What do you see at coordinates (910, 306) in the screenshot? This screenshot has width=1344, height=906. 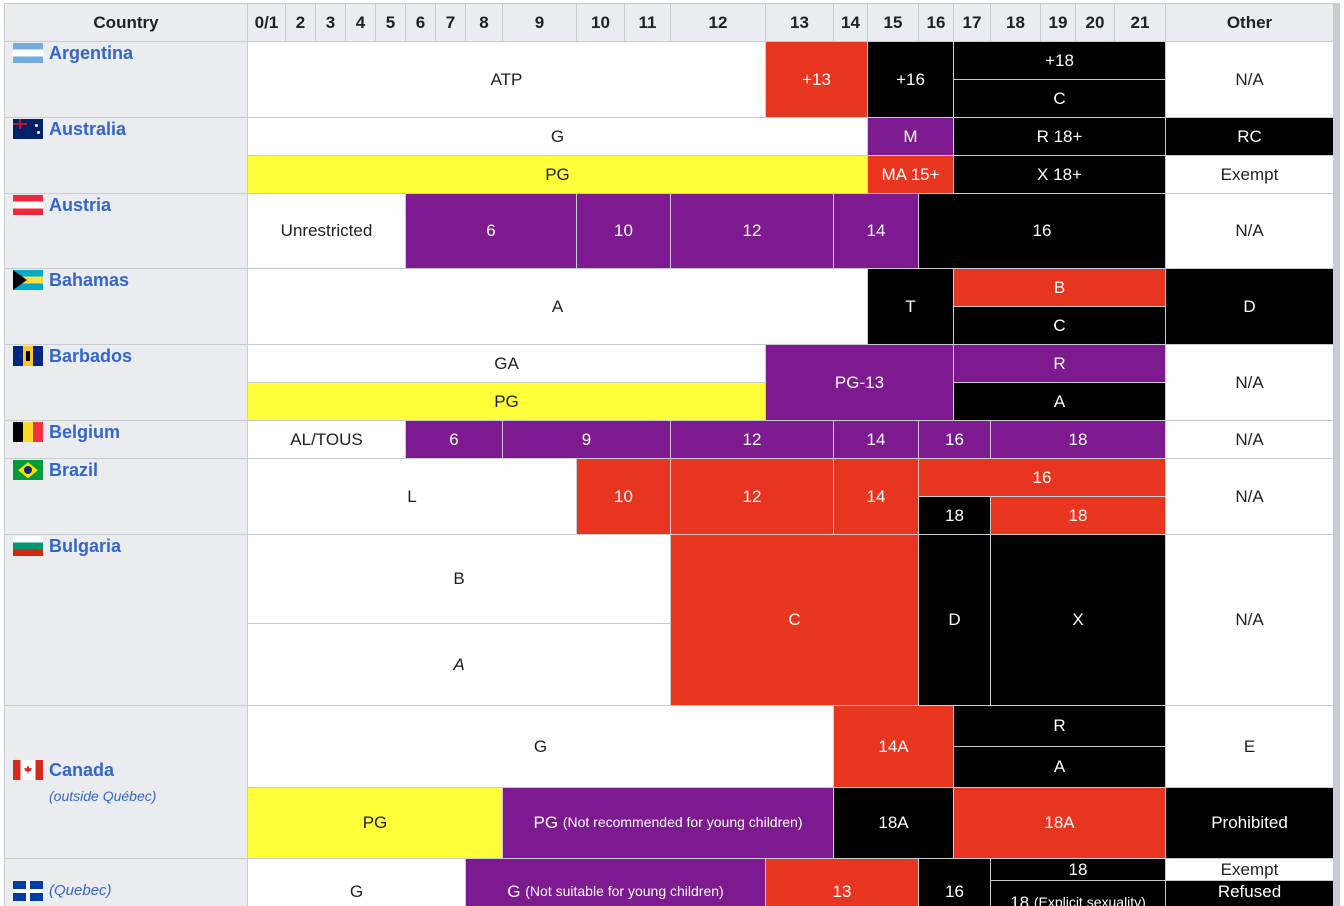 I see `rating-t: T` at bounding box center [910, 306].